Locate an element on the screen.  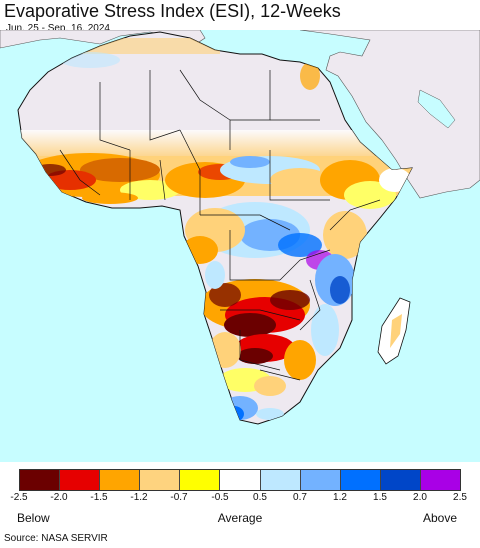
legend-average-label: Average is located at coordinates (240, 518).